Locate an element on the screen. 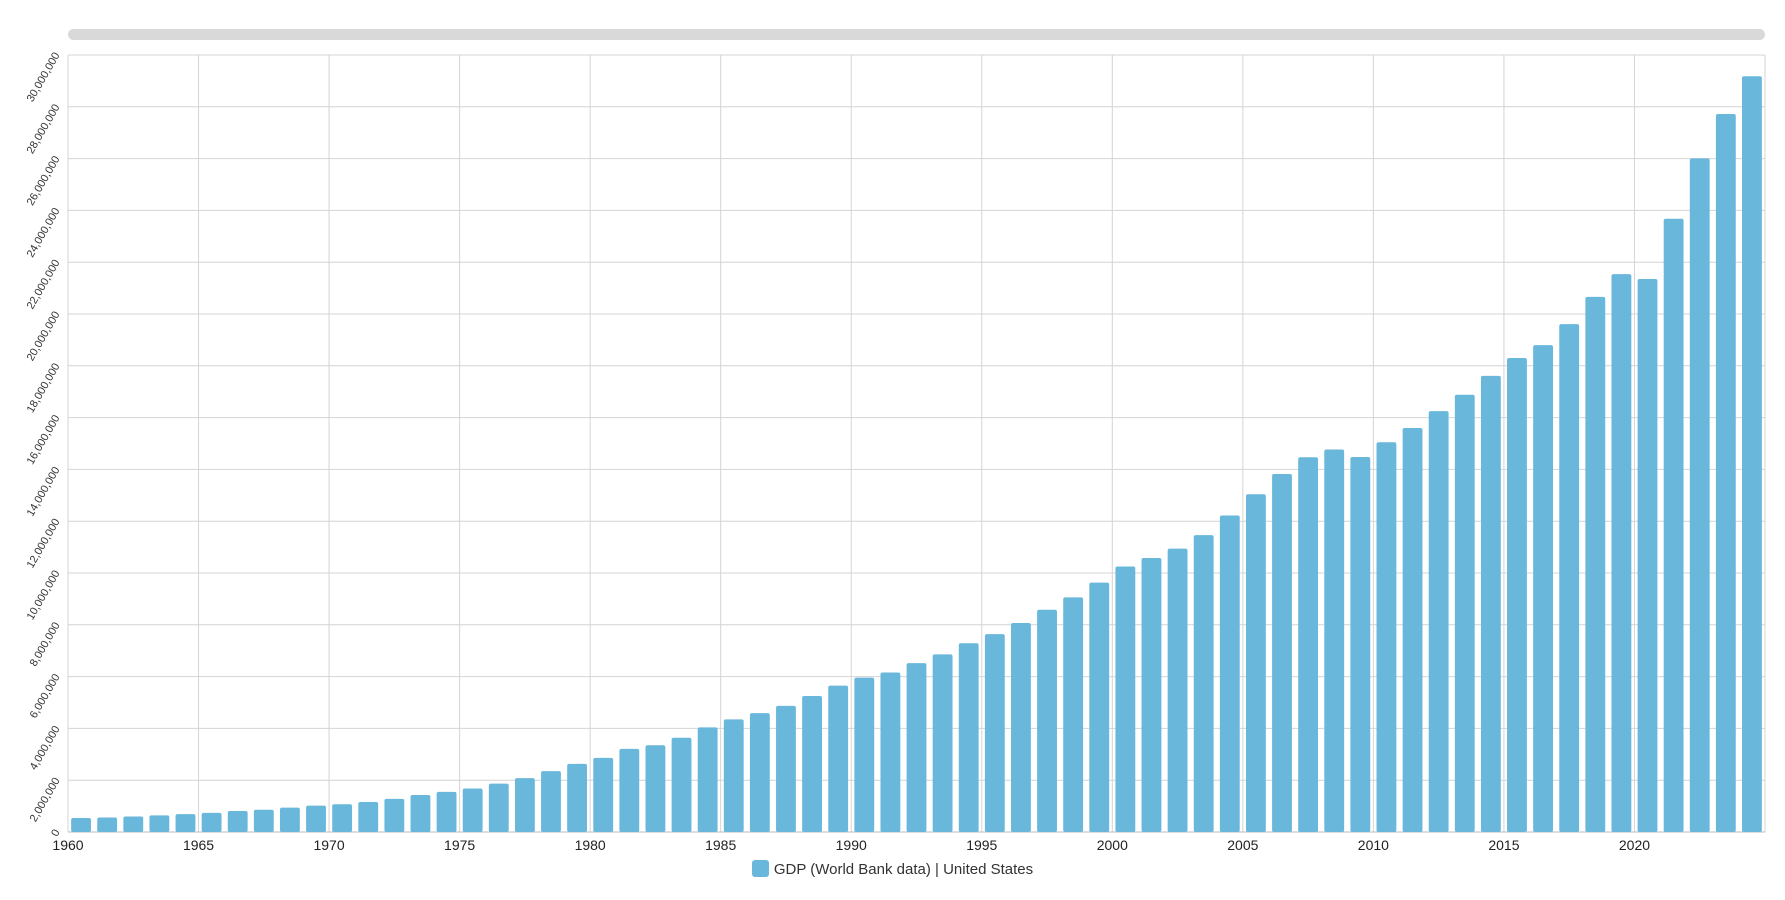 Image resolution: width=1785 pixels, height=900 pixels. bar-2016 is located at coordinates (1543, 588).